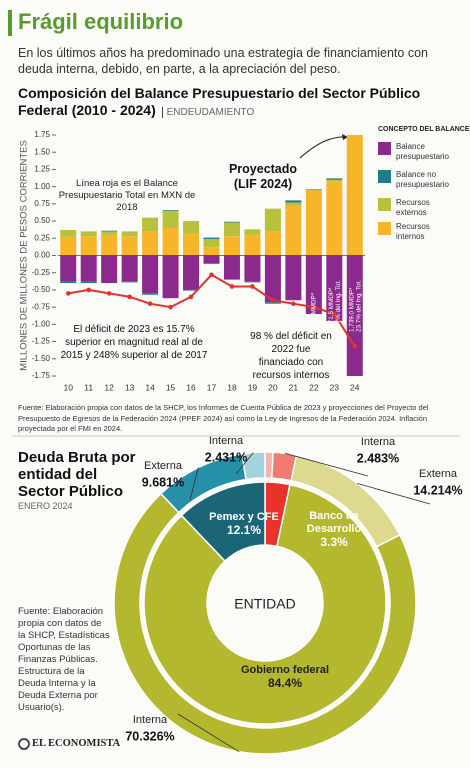 The width and height of the screenshot is (470, 768). Describe the element at coordinates (378, 458) in the screenshot. I see `outer-value: 2.483%` at that location.